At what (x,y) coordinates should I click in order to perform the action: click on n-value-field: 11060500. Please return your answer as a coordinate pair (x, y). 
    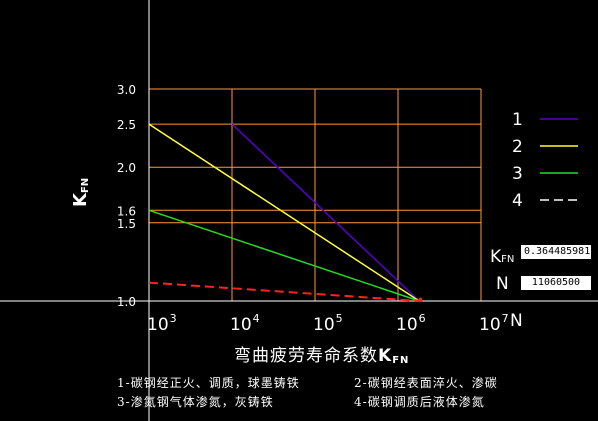
    Looking at the image, I should click on (556, 283).